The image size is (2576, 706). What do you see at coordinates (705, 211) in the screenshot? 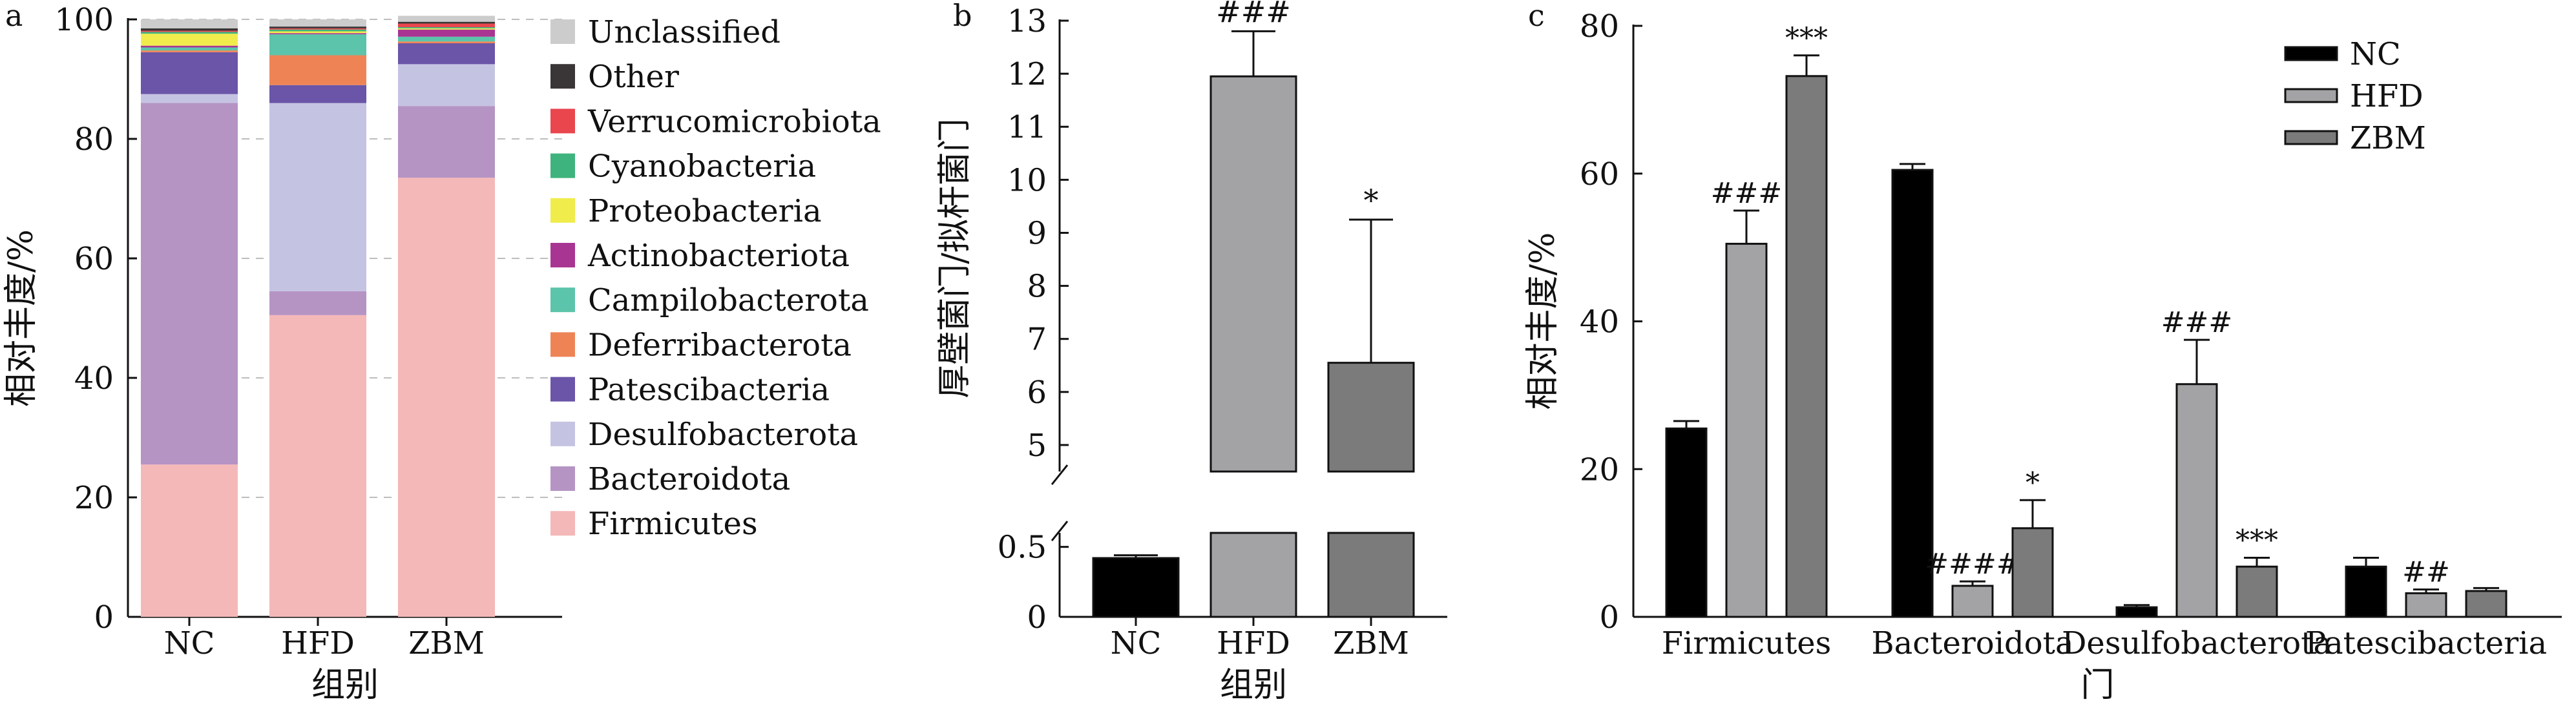
I see `legend-label: Proteobacteria` at bounding box center [705, 211].